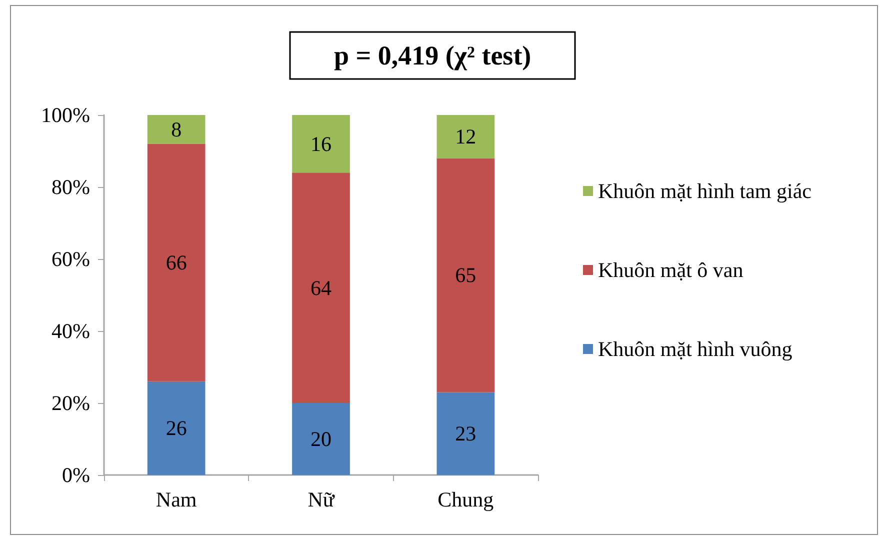 The height and width of the screenshot is (540, 884). What do you see at coordinates (65, 115) in the screenshot?
I see `y-tick-label: 100%` at bounding box center [65, 115].